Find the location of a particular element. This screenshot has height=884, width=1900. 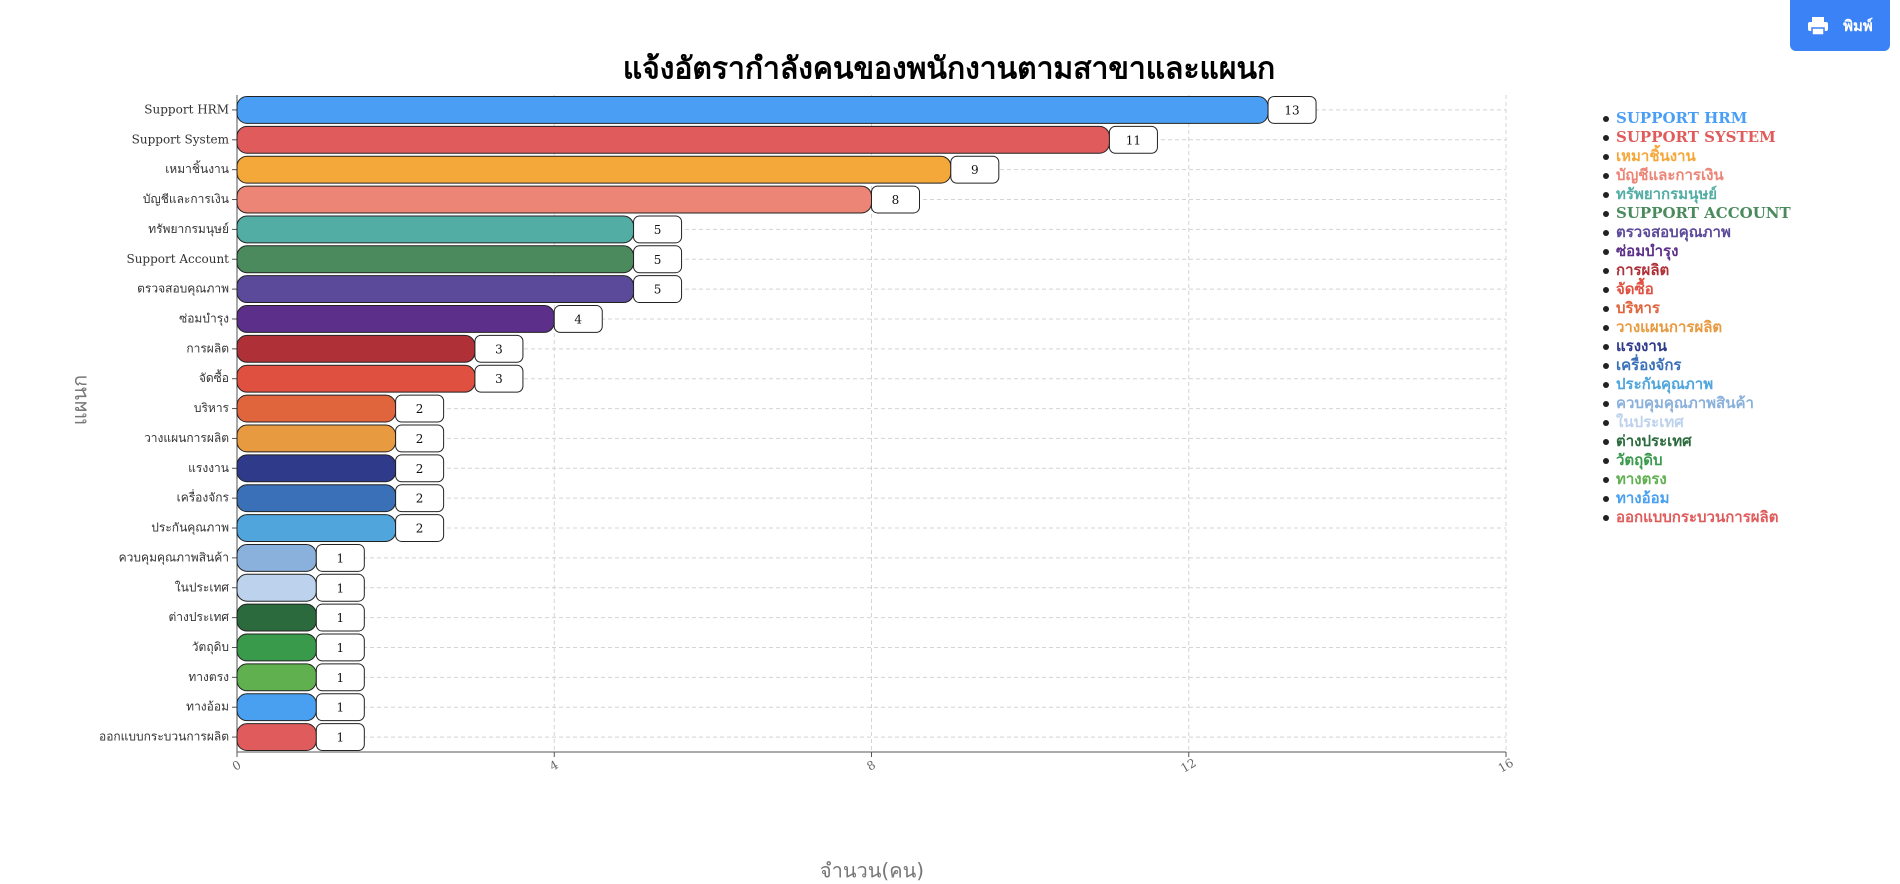

y-tick-label: บริหาร is located at coordinates (212, 408).